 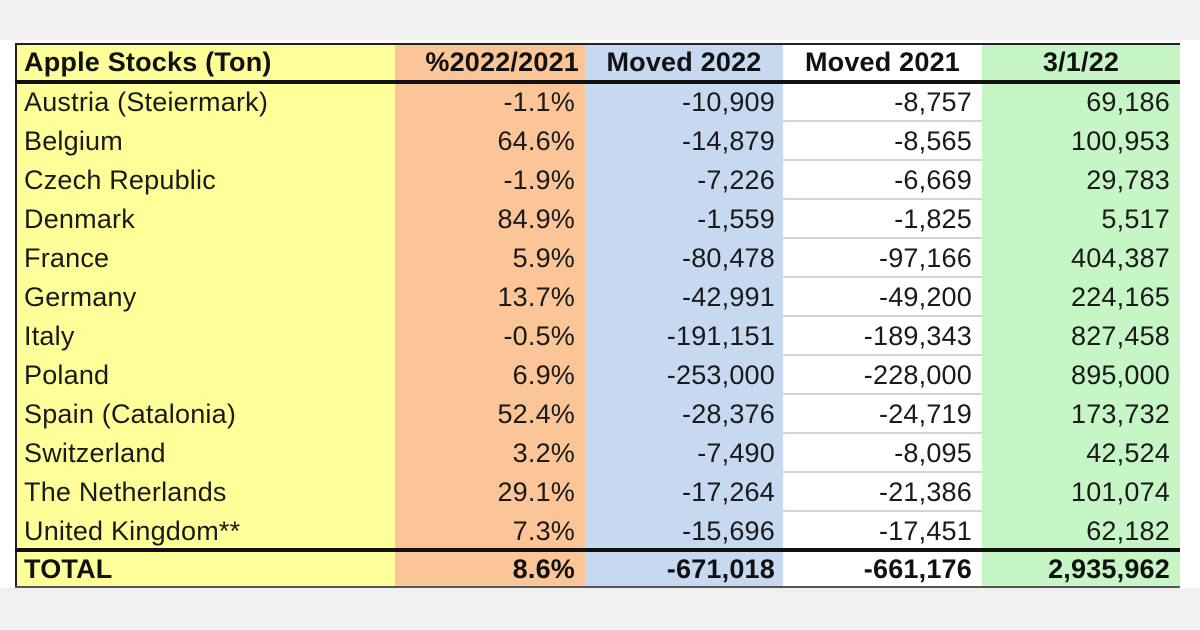 I want to click on pct-cell: 7.3%, so click(x=543, y=530).